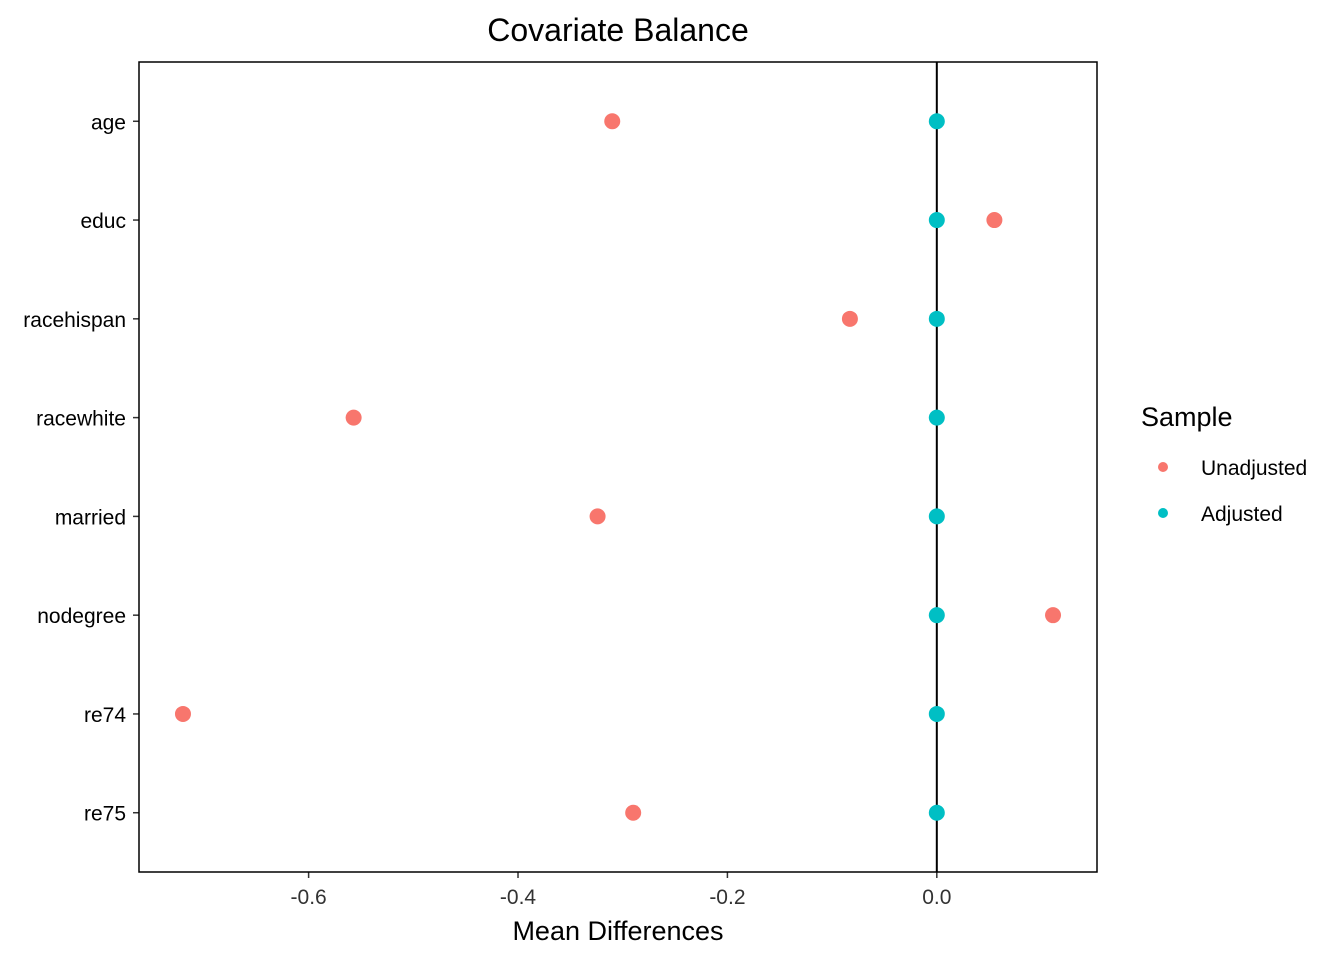 Image resolution: width=1344 pixels, height=960 pixels. Describe the element at coordinates (936, 812) in the screenshot. I see `point-adjusted-re75` at that location.